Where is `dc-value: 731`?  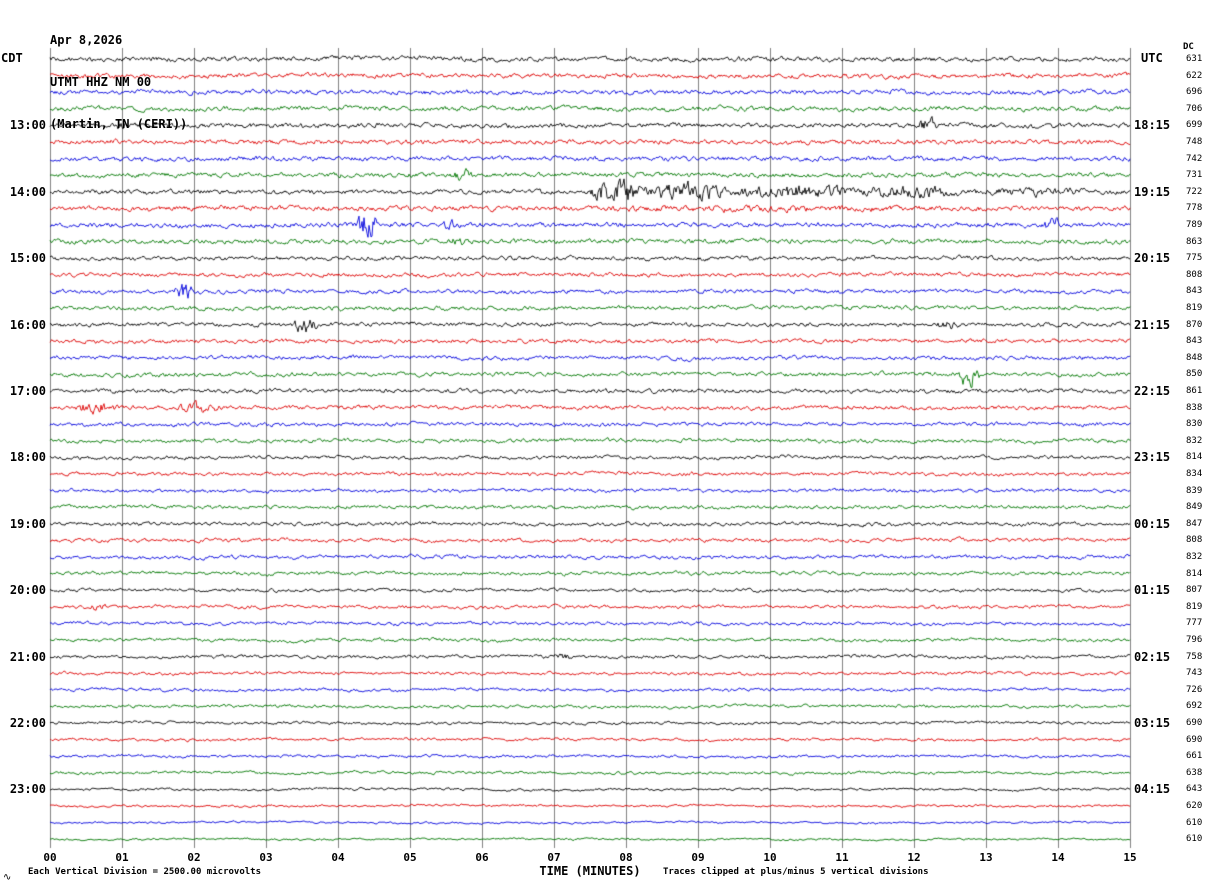
dc-value: 731 is located at coordinates (1194, 175).